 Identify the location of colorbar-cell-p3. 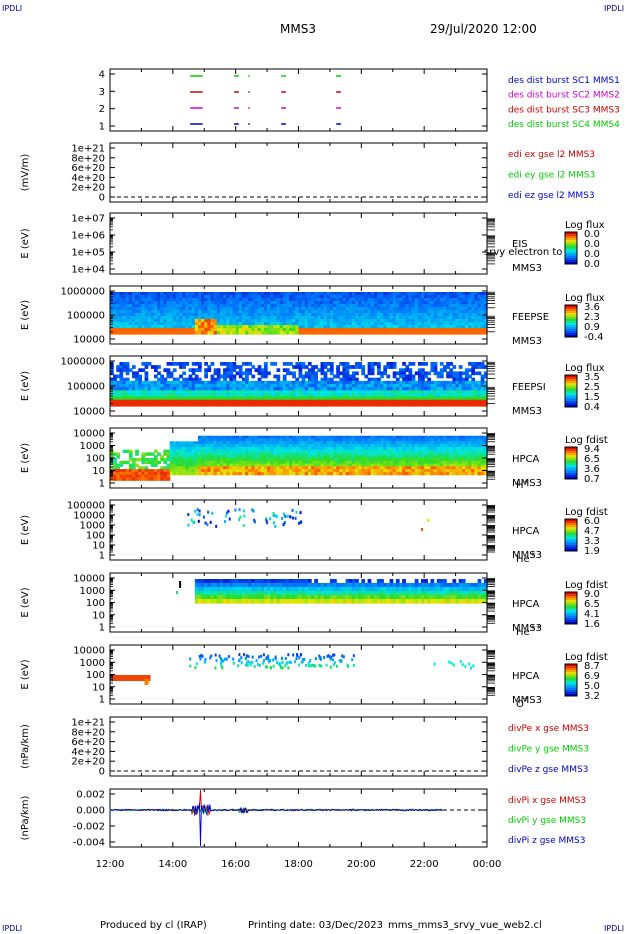
(571, 239).